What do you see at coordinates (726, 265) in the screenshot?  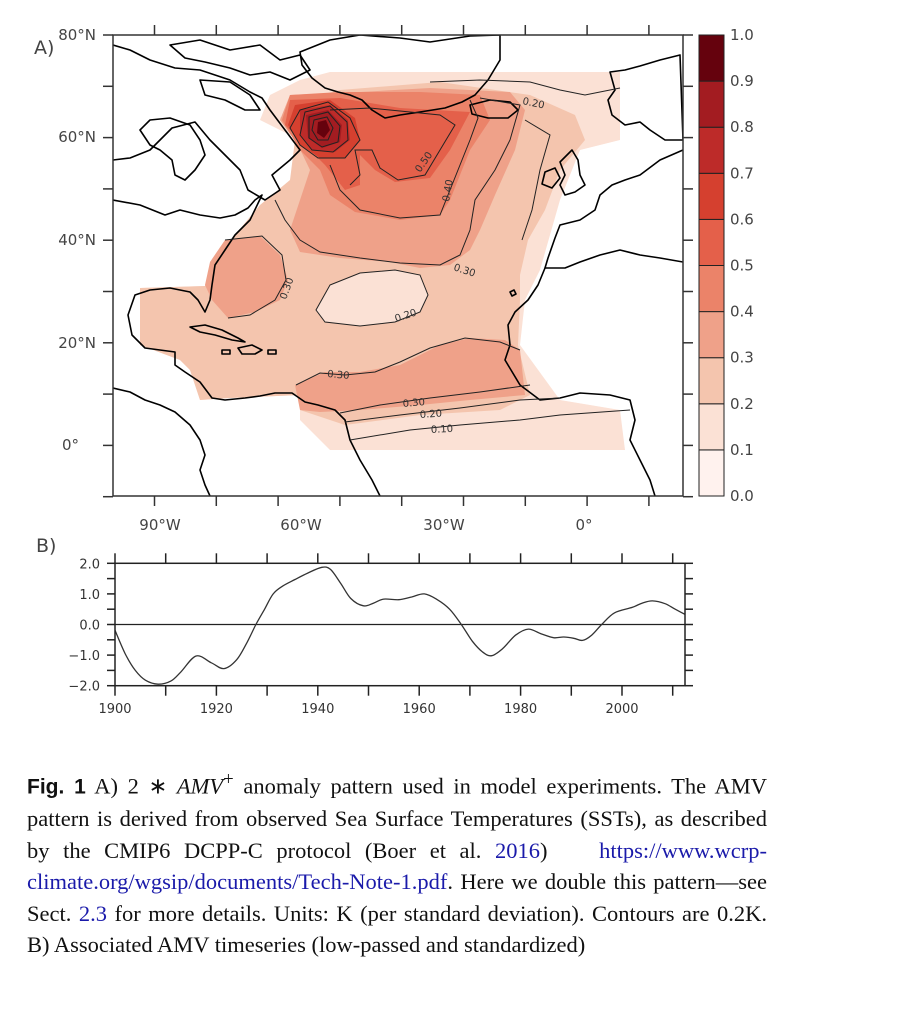 I see `colorbar: 0.0 0.1 0.2 0.3 0.4 0.5 0.6 0.7 0.8 0.9 1.0` at bounding box center [726, 265].